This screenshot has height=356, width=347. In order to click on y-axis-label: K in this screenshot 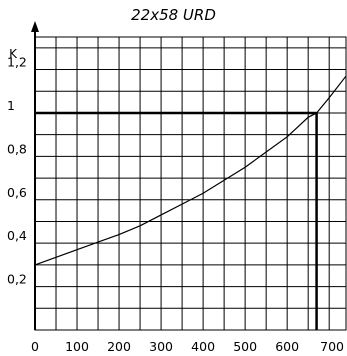, I will do `click(13, 54)`.